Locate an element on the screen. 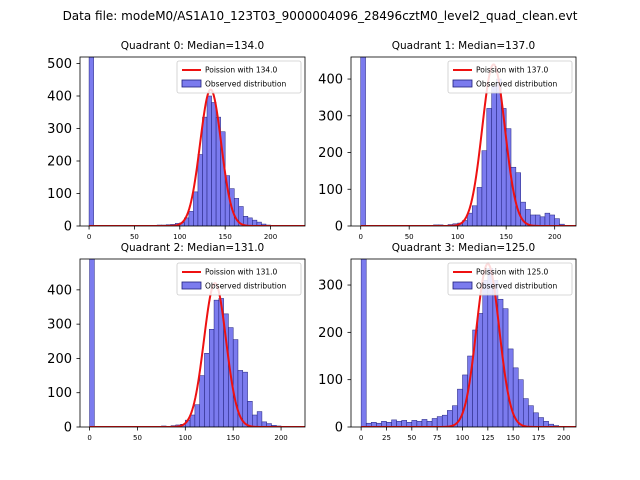  plot-area is located at coordinates (196, 141).